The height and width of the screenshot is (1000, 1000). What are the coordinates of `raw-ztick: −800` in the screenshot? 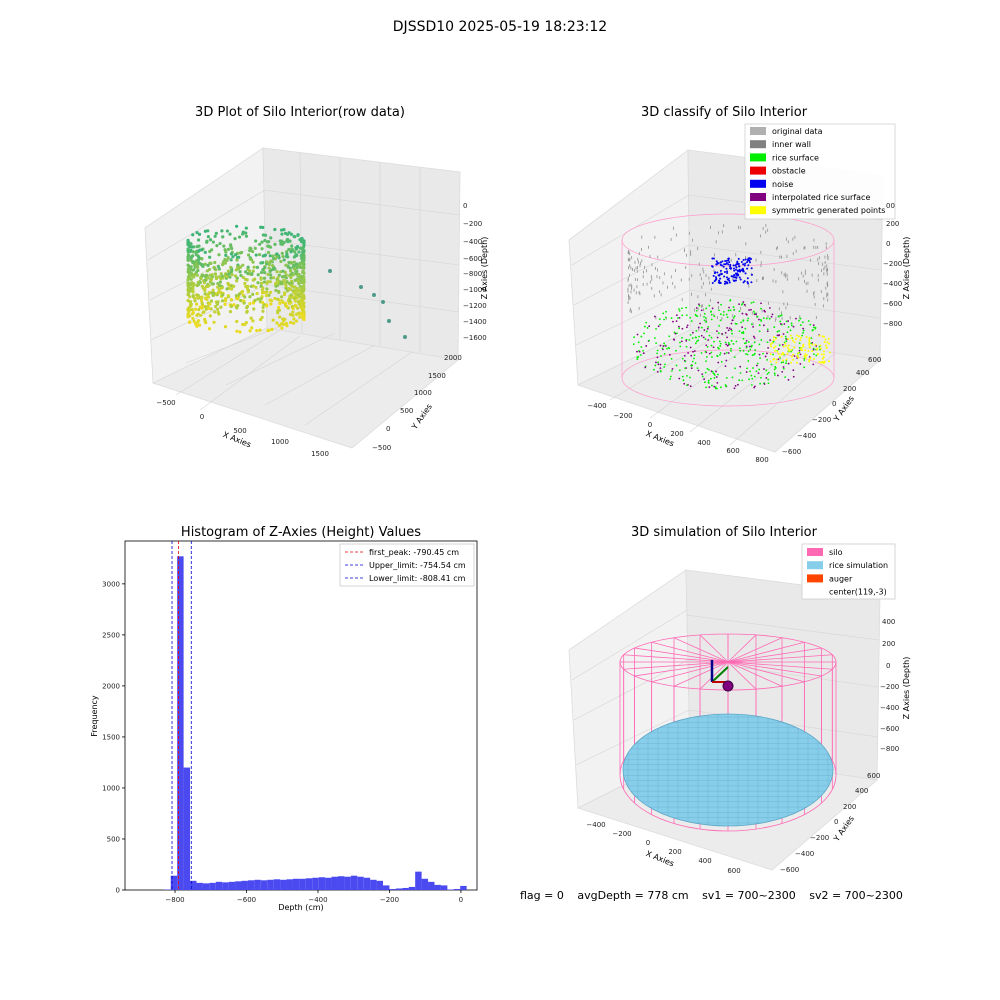 It's located at (472, 274).